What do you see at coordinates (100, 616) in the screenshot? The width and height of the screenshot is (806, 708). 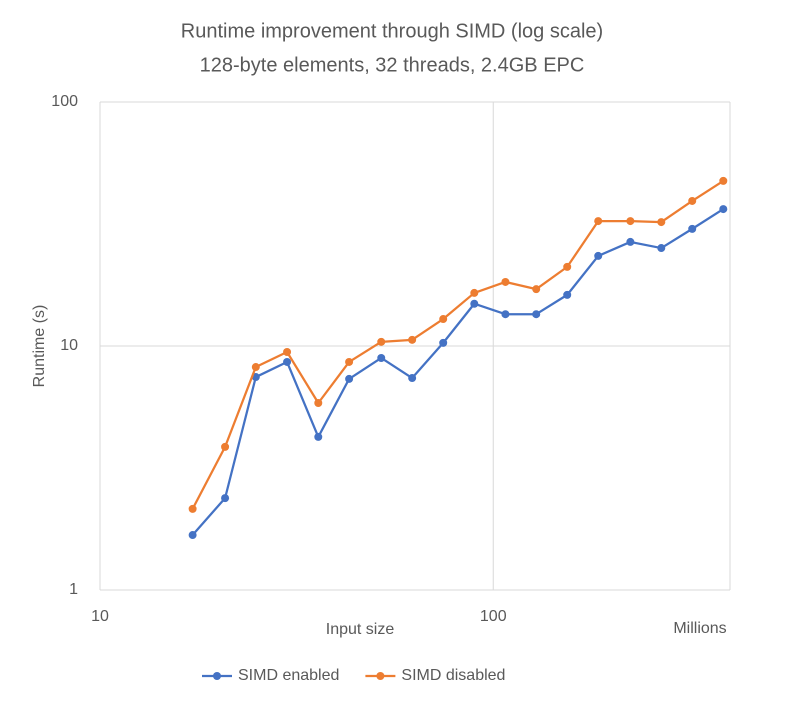 I see `x-tick-label: 10` at bounding box center [100, 616].